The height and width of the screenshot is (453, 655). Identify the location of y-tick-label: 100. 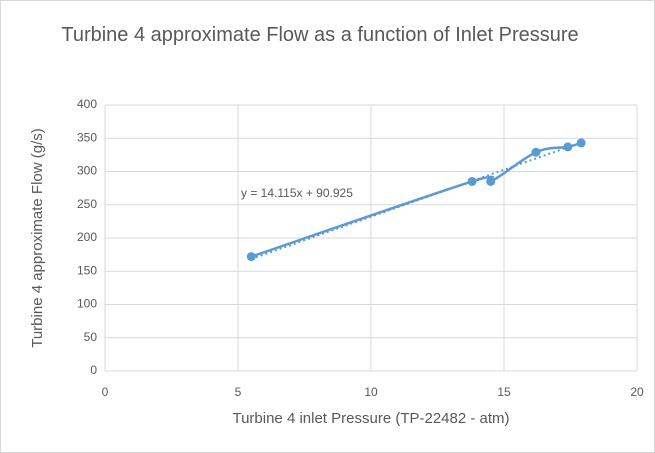
(87, 304).